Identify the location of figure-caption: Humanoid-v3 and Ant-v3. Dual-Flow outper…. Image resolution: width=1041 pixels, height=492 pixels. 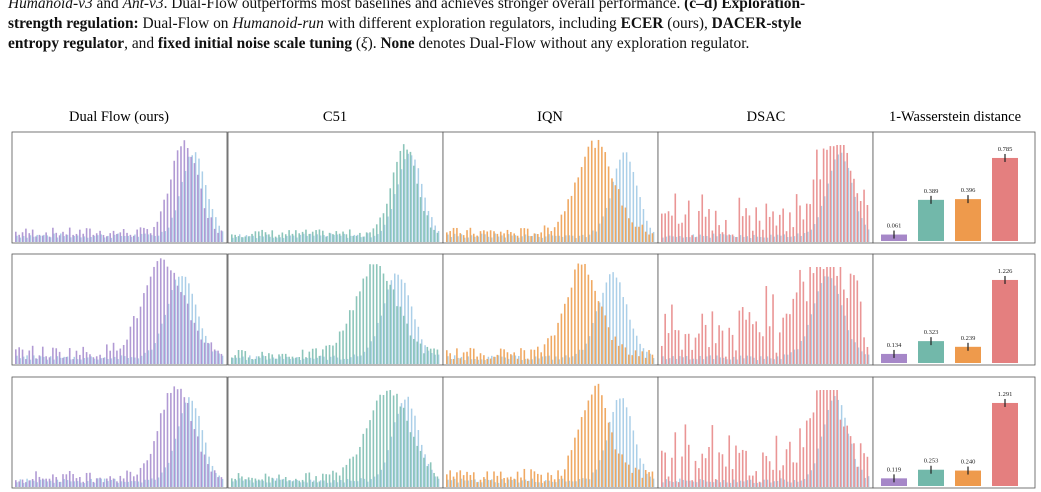
(521, 27).